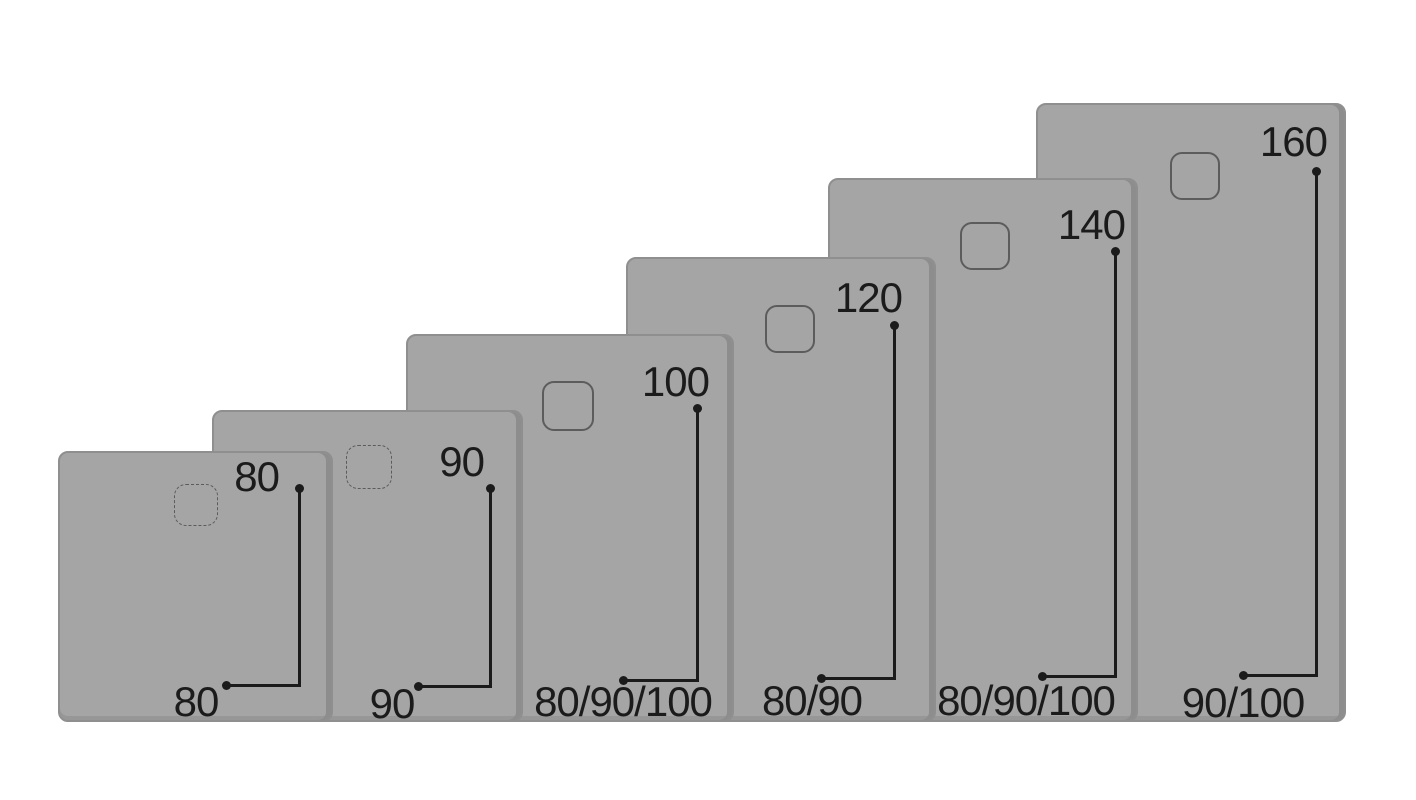 The image size is (1416, 800). What do you see at coordinates (868, 297) in the screenshot?
I see `height-label: 120` at bounding box center [868, 297].